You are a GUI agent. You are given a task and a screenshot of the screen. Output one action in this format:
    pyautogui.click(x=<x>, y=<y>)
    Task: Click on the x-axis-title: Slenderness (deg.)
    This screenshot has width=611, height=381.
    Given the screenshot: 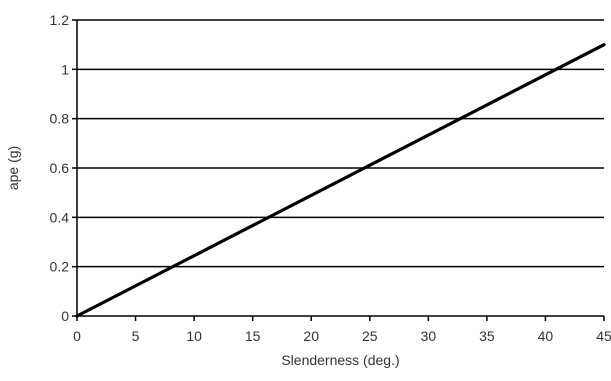 What is the action you would take?
    pyautogui.click(x=340, y=360)
    